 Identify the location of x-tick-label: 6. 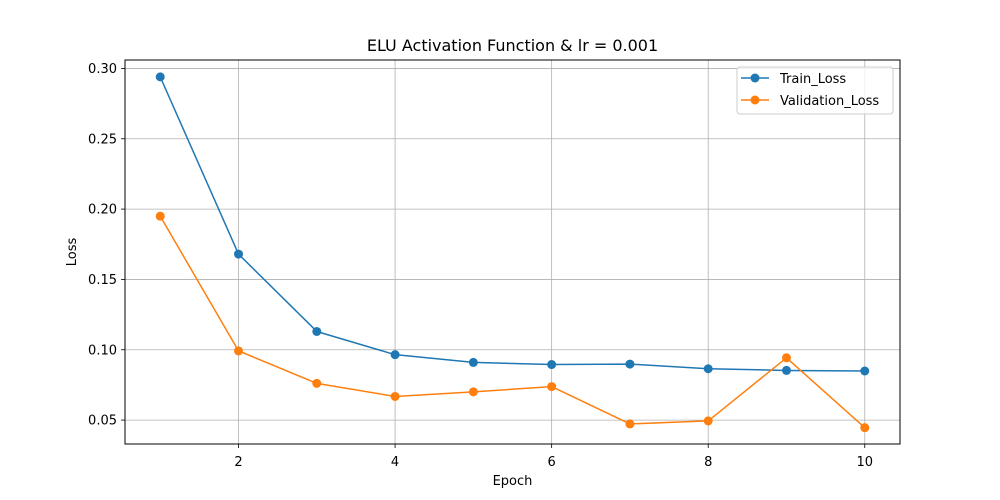
(552, 462).